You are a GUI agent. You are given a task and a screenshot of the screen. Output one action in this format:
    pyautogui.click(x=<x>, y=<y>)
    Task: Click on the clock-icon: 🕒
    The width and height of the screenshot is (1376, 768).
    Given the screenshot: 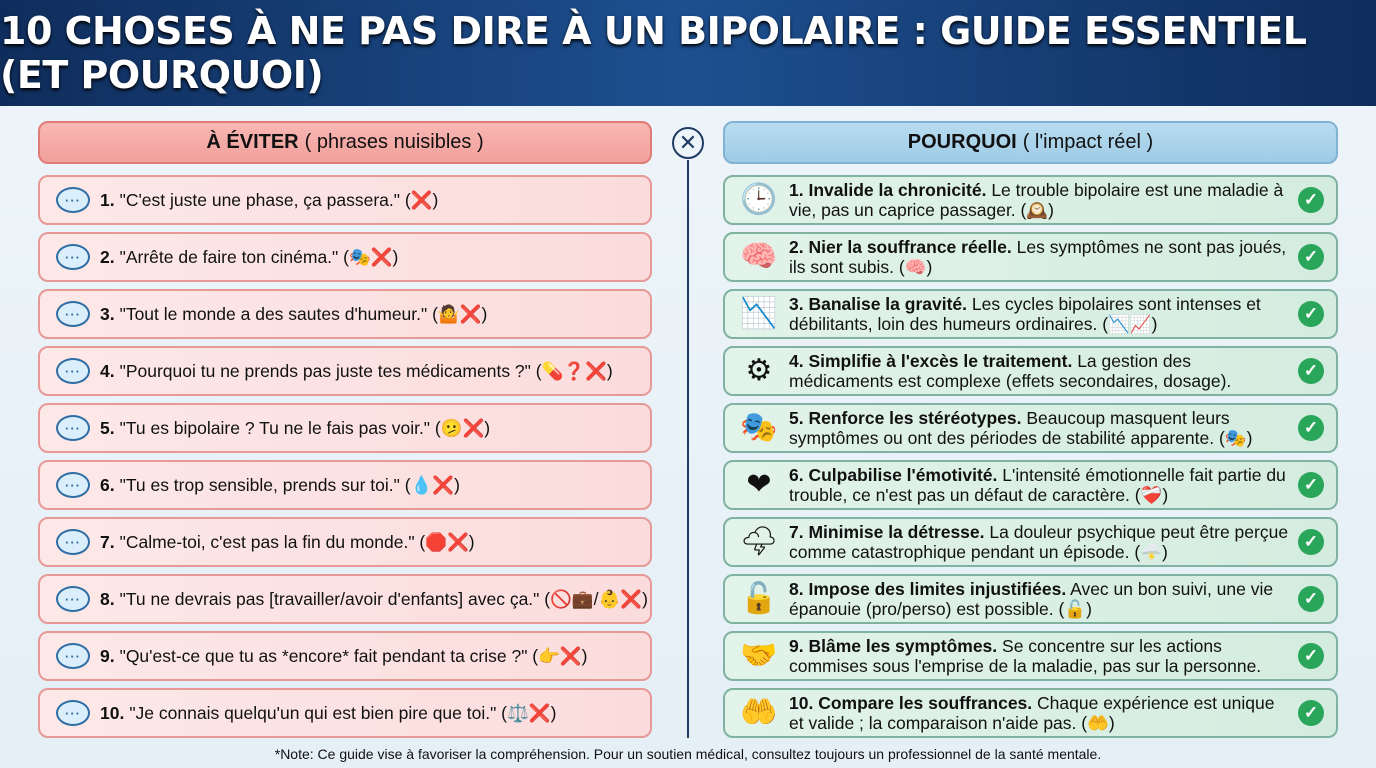 What is the action you would take?
    pyautogui.click(x=759, y=199)
    